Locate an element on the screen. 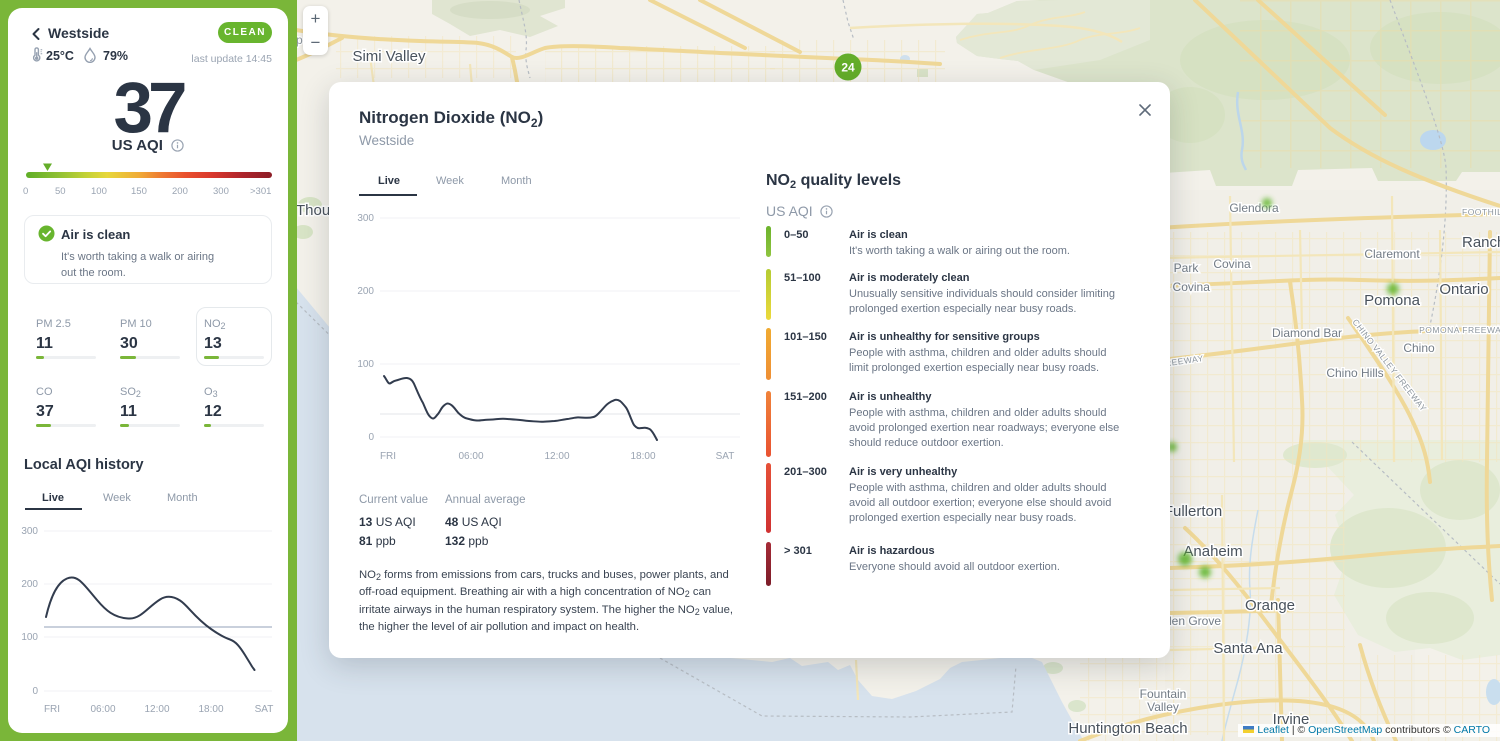 This screenshot has height=741, width=1500. svg-text: Orange is located at coordinates (1270, 605).